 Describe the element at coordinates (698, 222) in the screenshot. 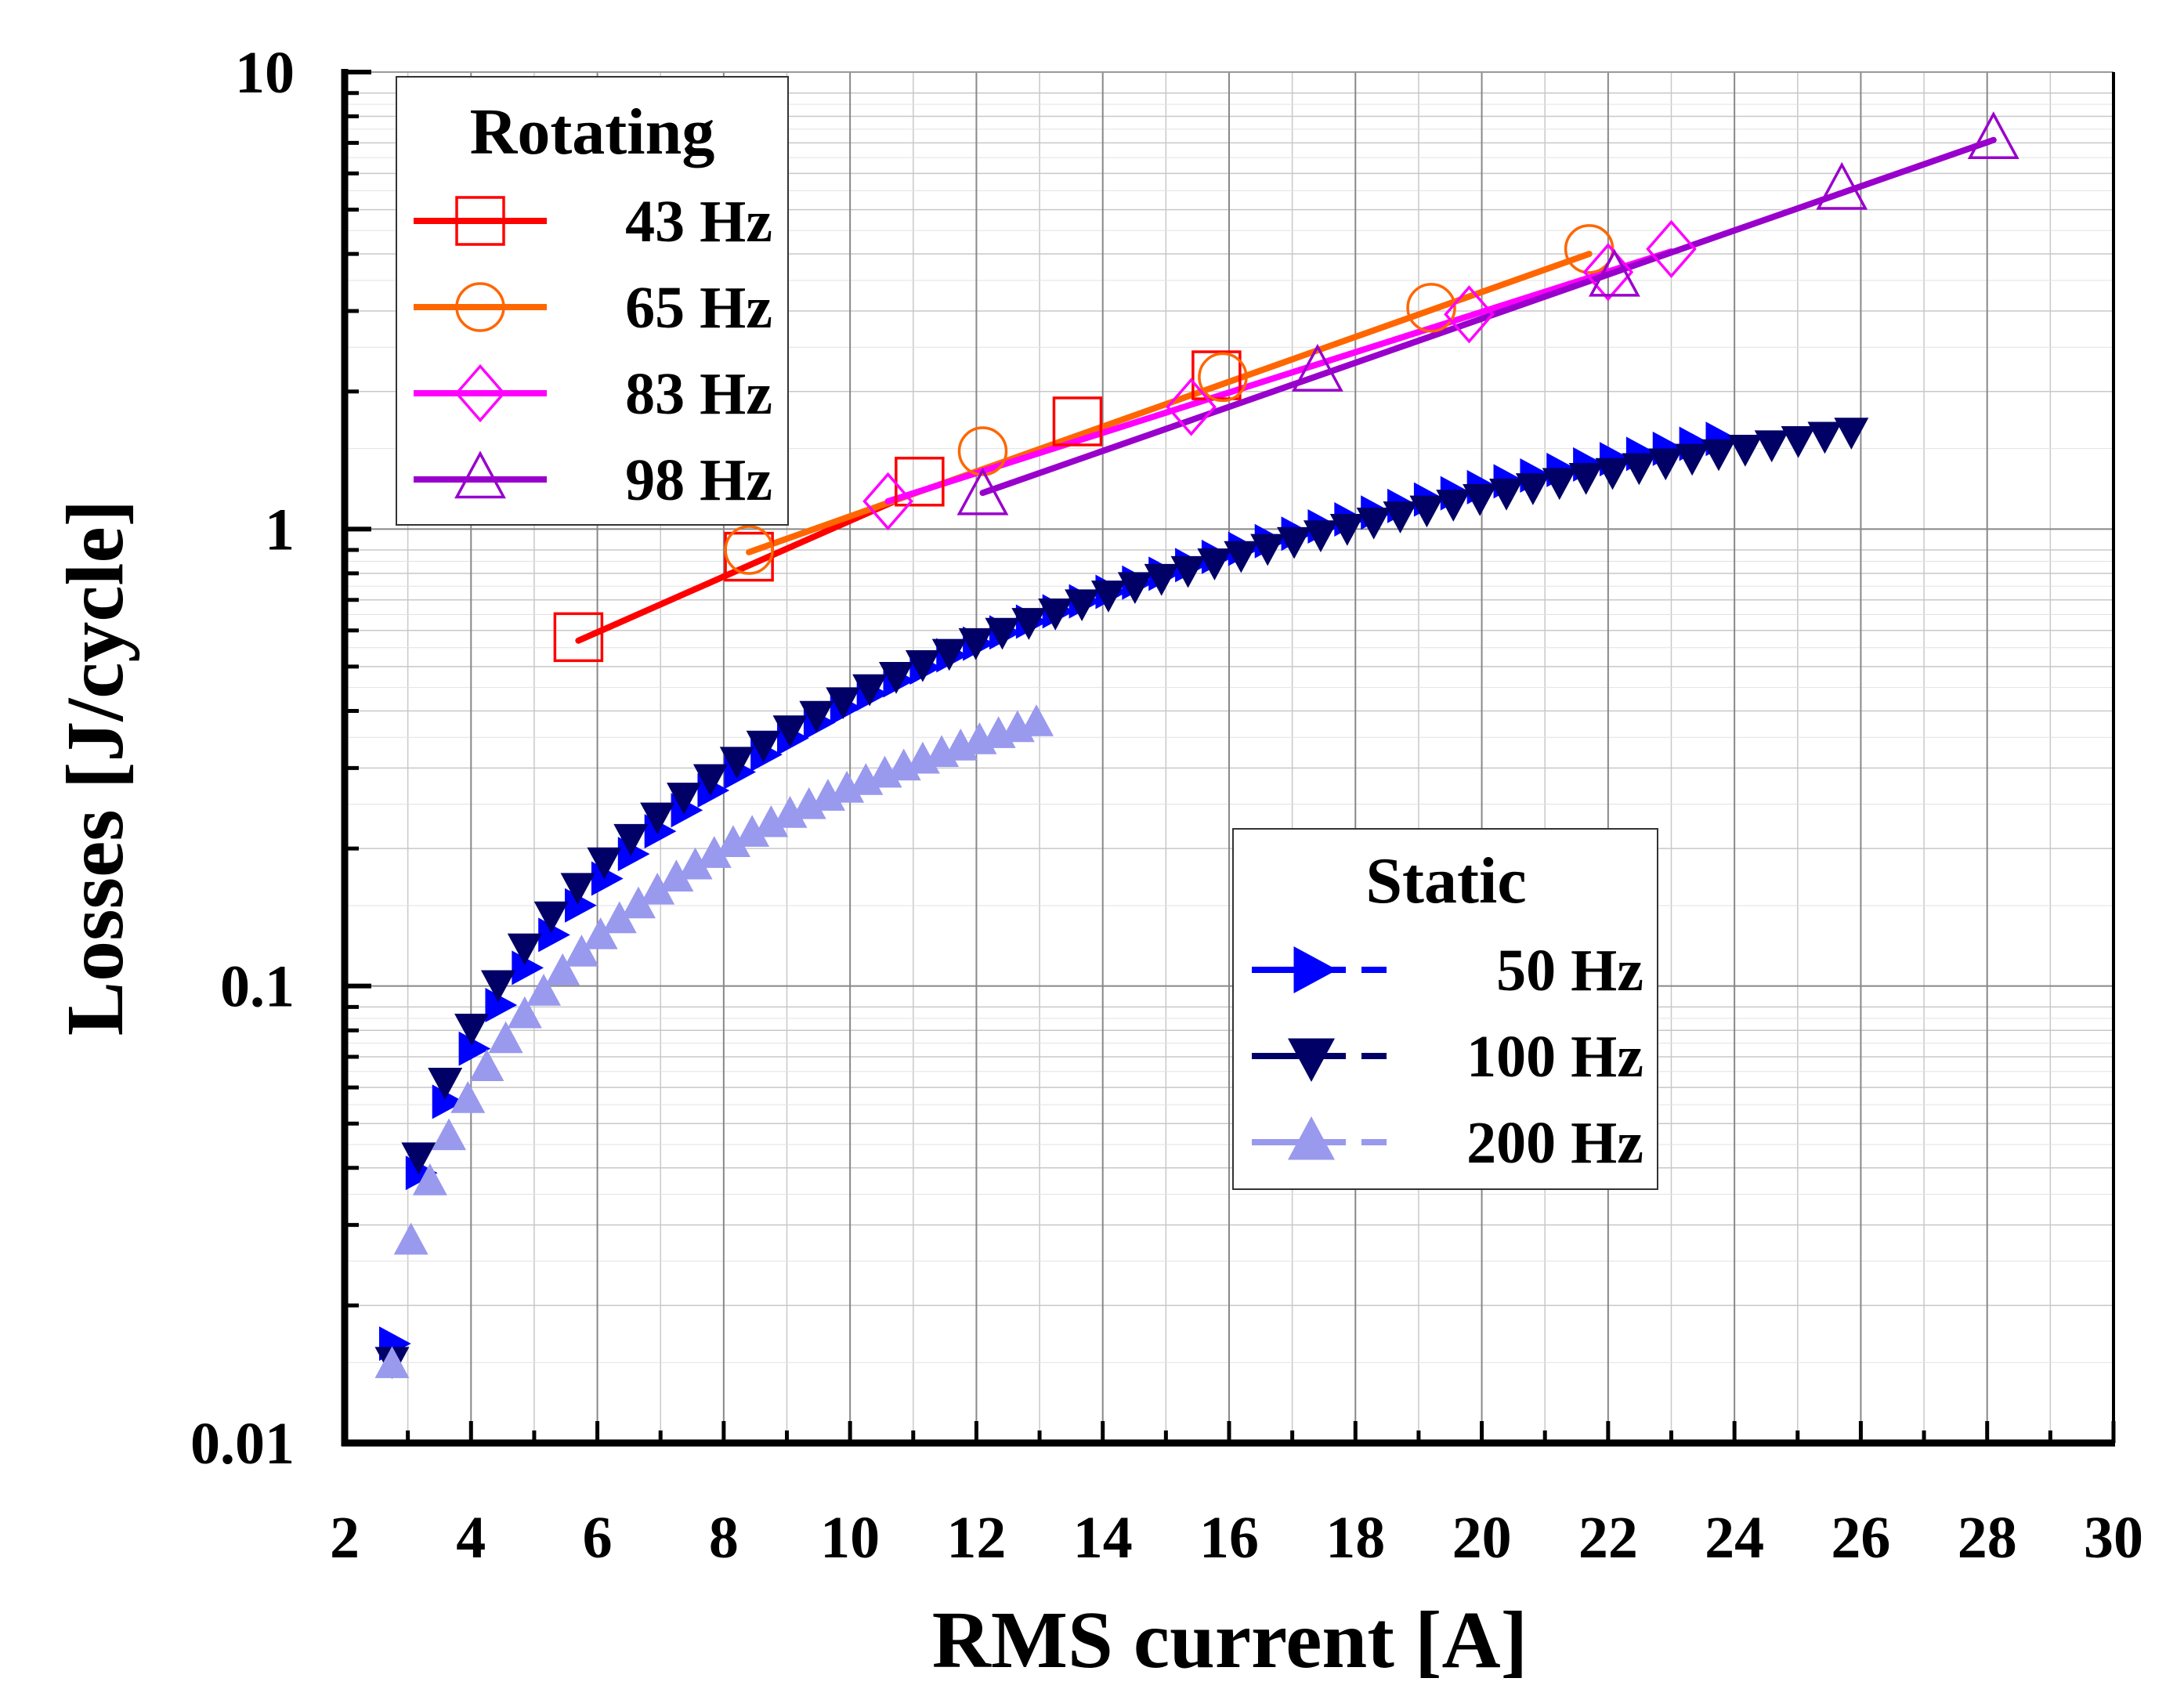

I see `legend-label-rot43: 43 Hz` at that location.